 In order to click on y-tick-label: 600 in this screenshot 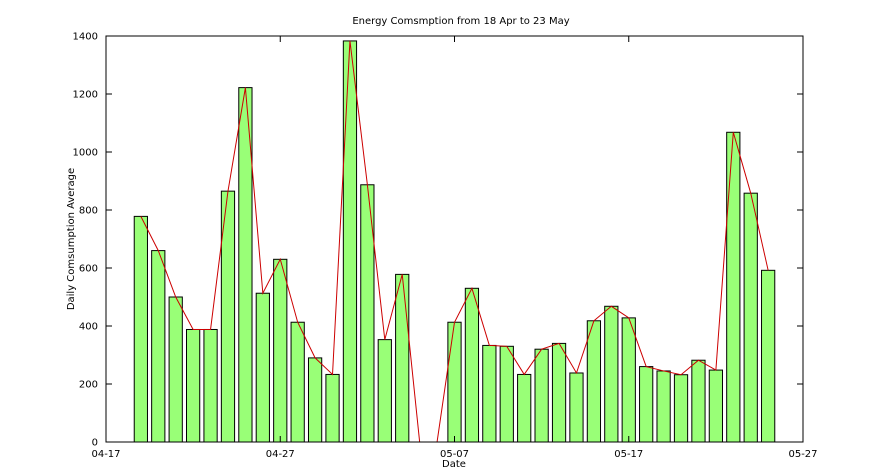, I will do `click(88, 269)`.